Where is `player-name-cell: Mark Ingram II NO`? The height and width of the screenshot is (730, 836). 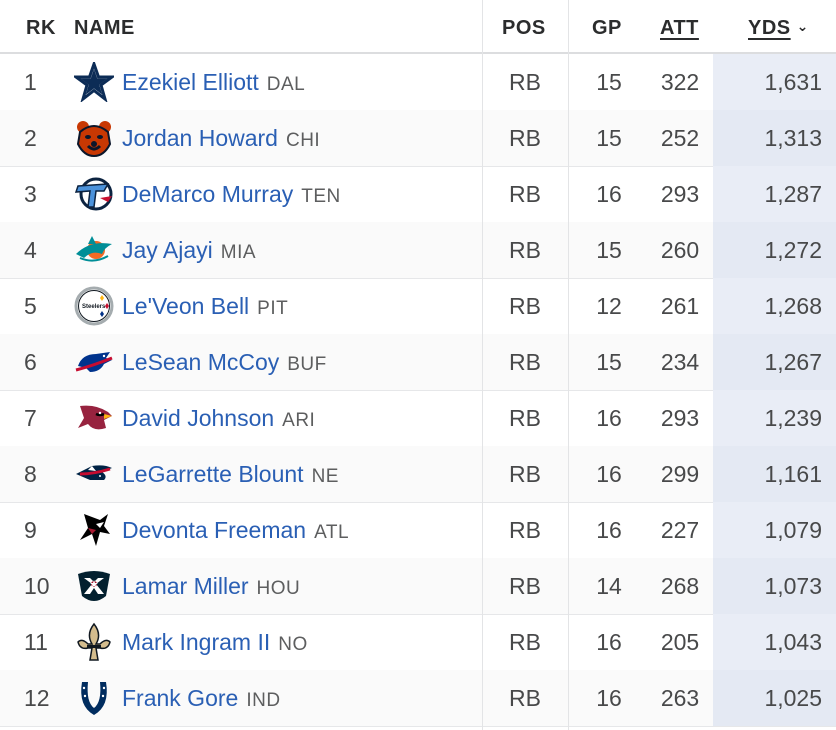 player-name-cell: Mark Ingram II NO is located at coordinates (215, 642).